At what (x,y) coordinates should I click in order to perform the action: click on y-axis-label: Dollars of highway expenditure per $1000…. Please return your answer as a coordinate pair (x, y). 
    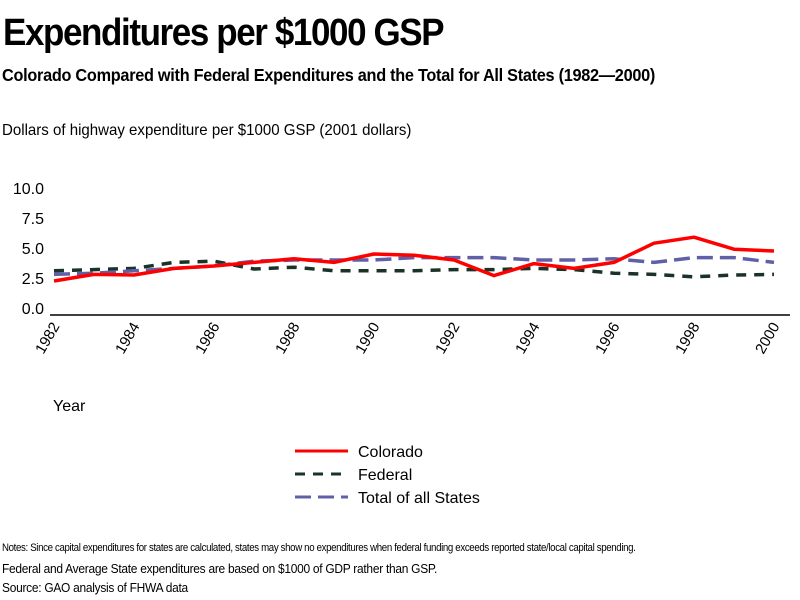
    Looking at the image, I should click on (207, 130).